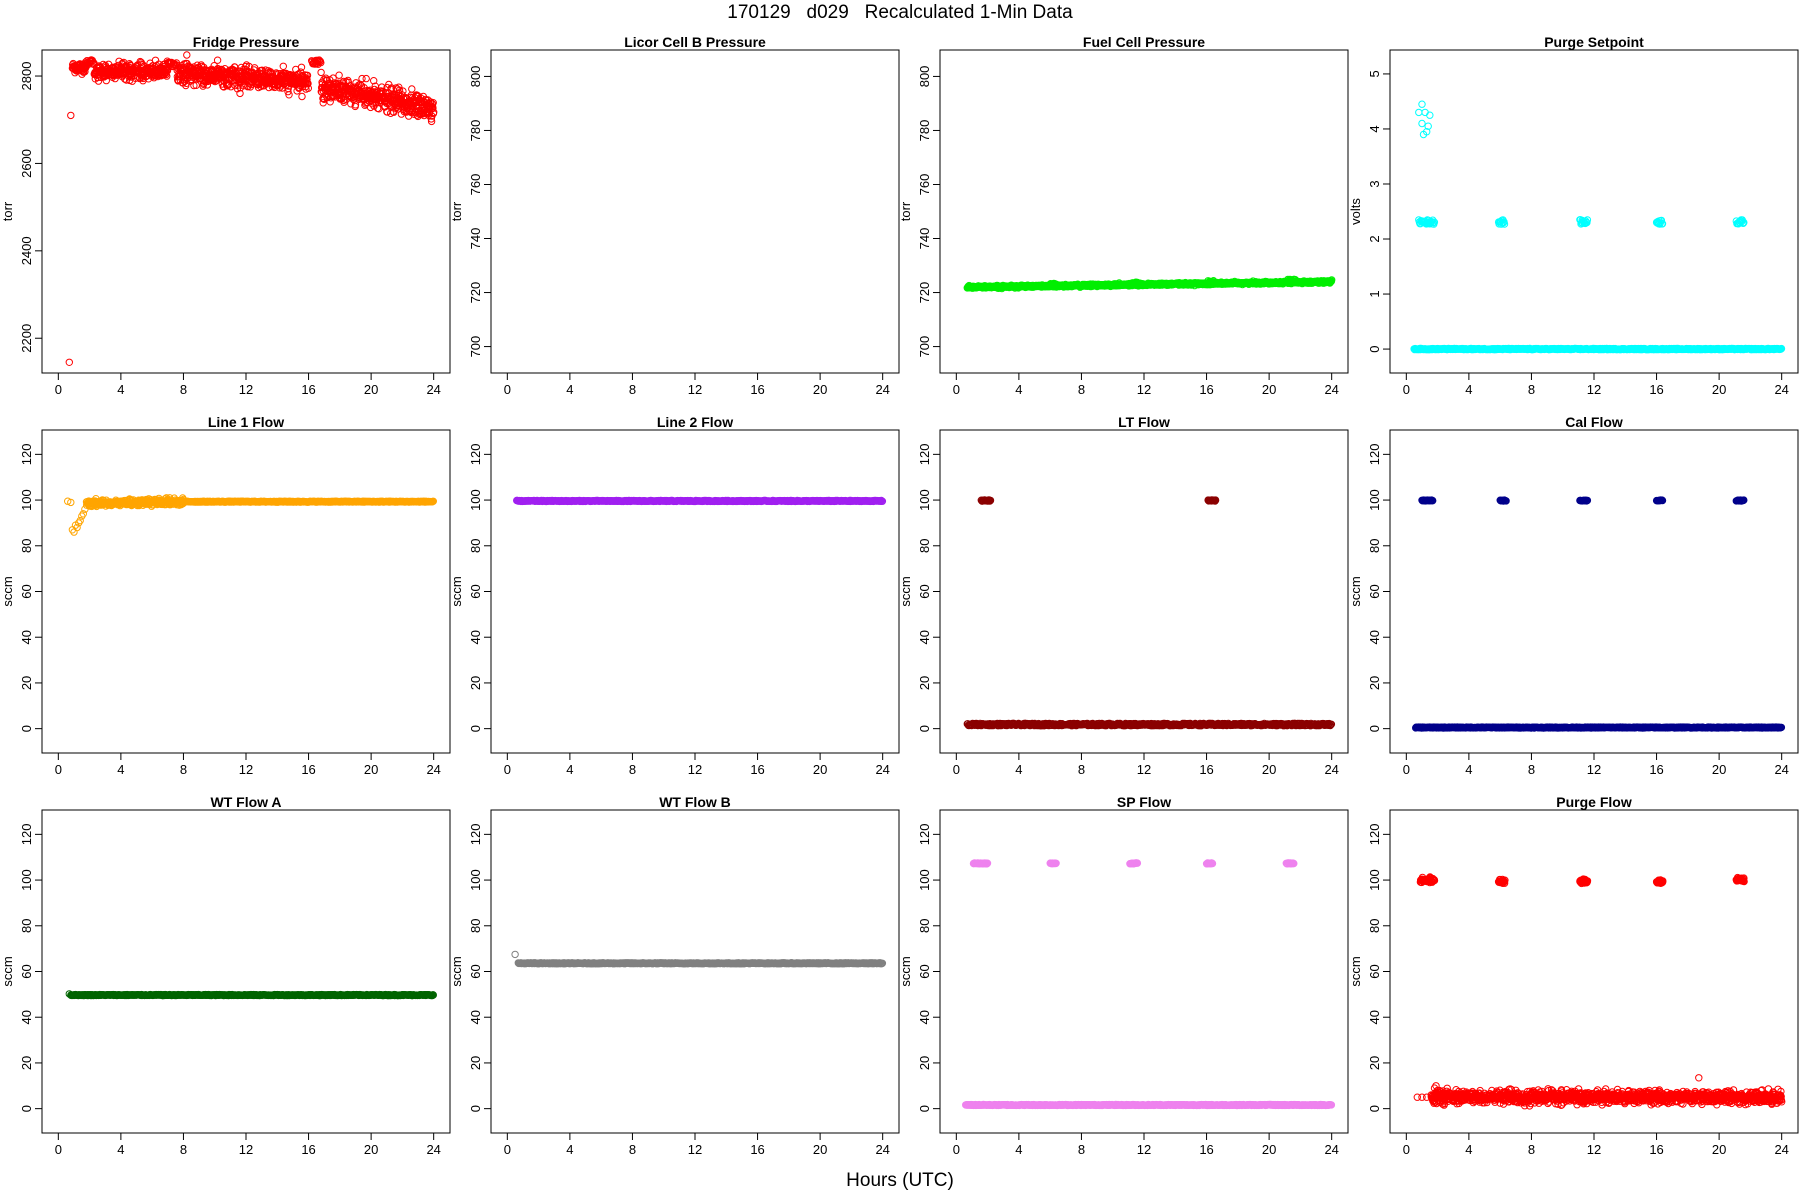  I want to click on y-tick-label: 4, so click(1374, 128).